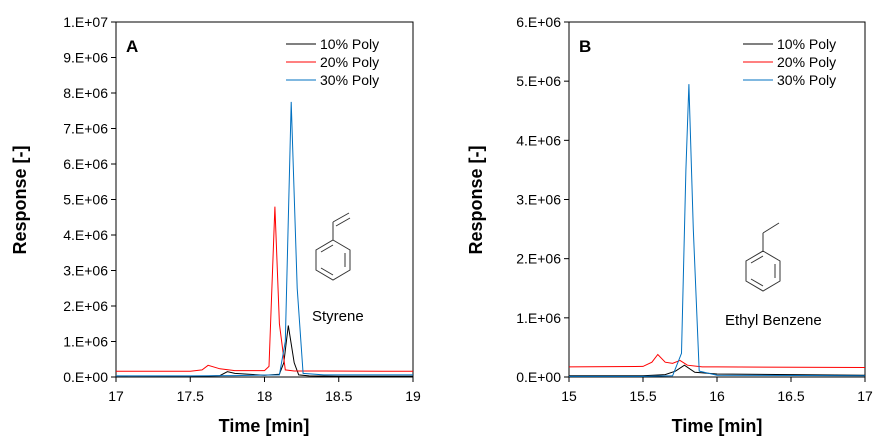 This screenshot has width=879, height=439. What do you see at coordinates (642, 396) in the screenshot?
I see `x-tick-label: 15.5` at bounding box center [642, 396].